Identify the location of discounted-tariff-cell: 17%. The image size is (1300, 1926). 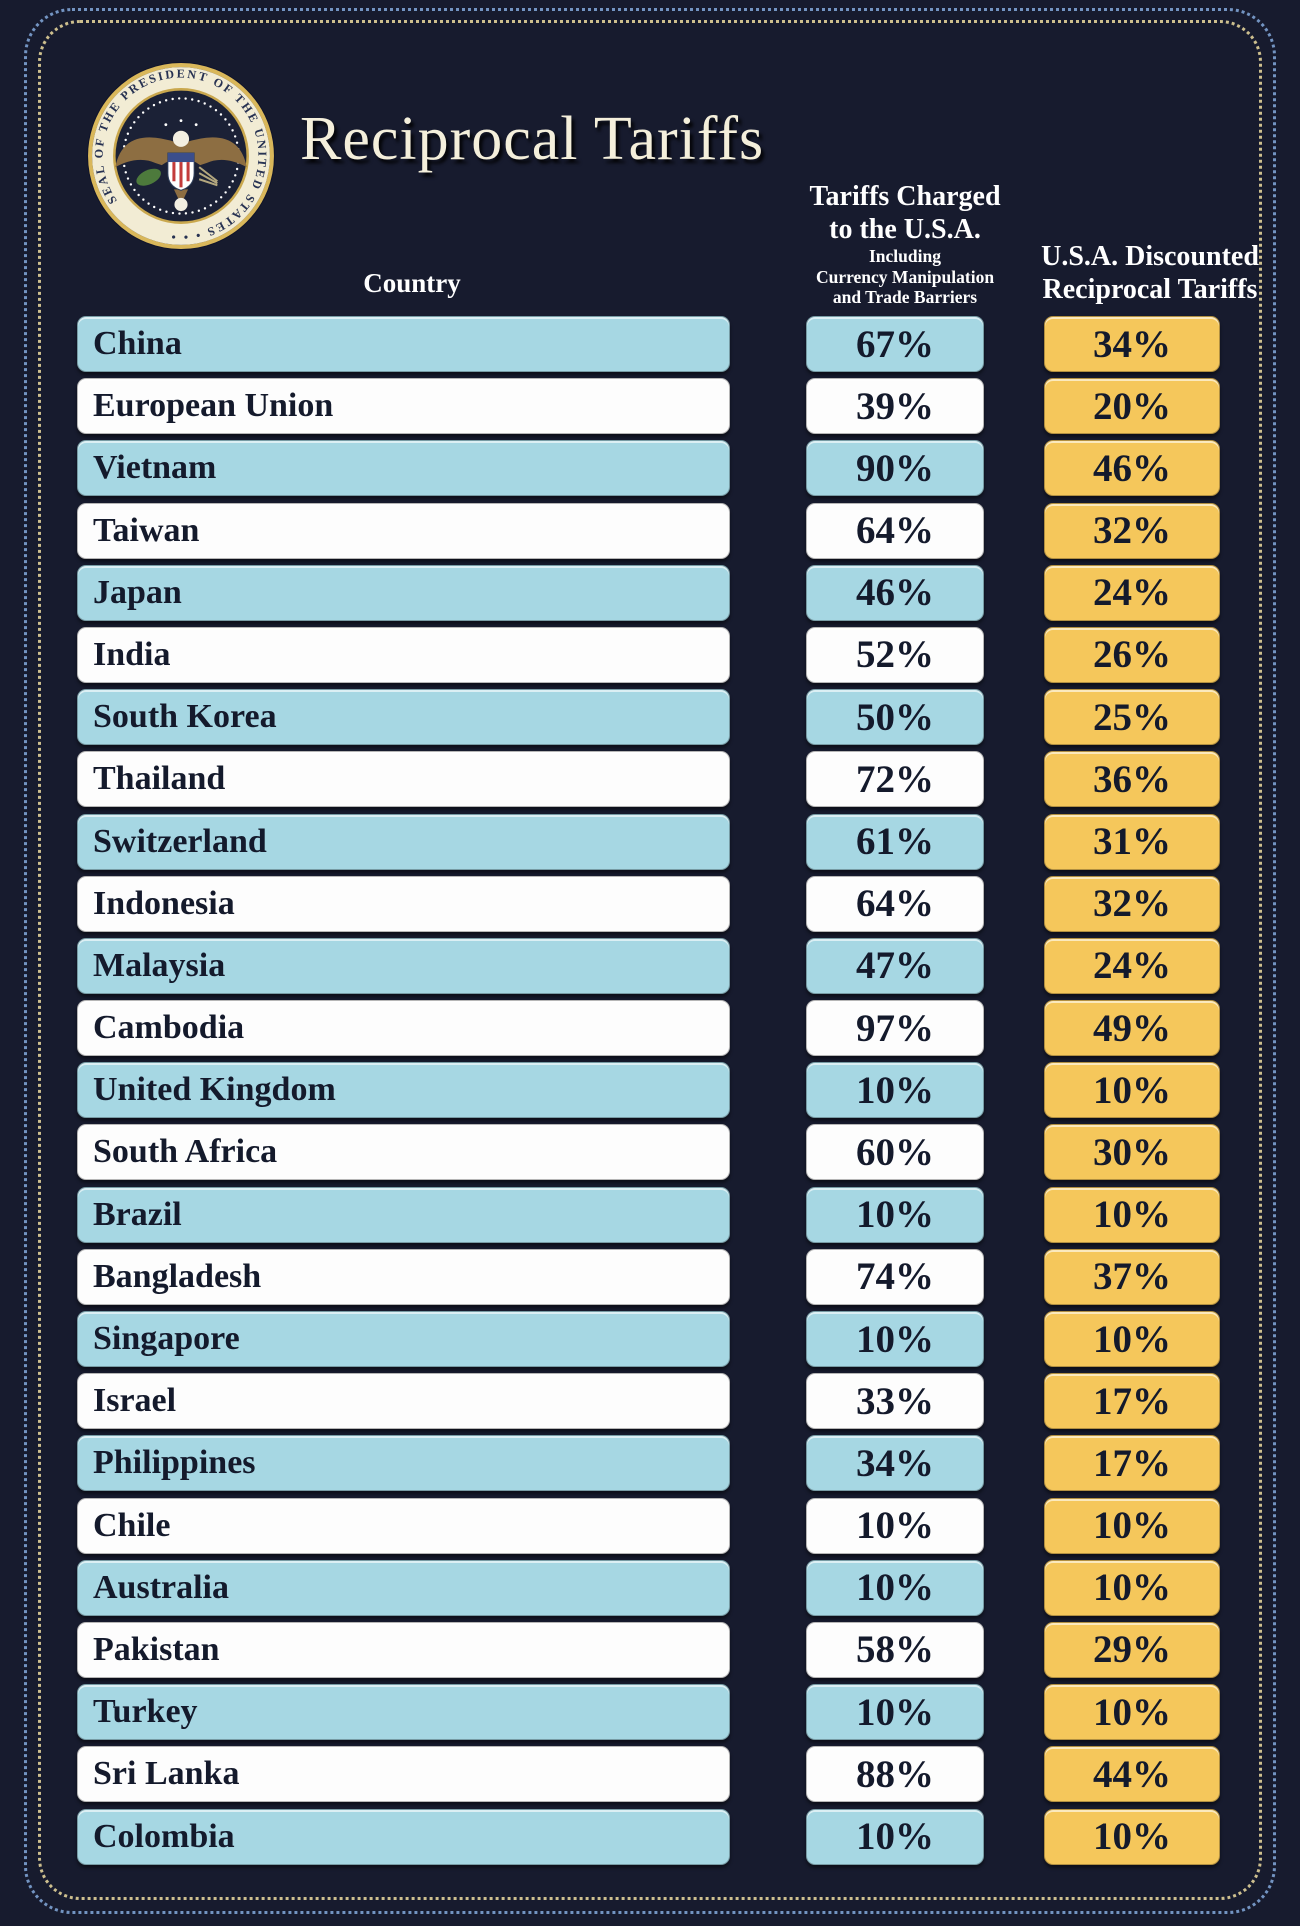
(1132, 1463).